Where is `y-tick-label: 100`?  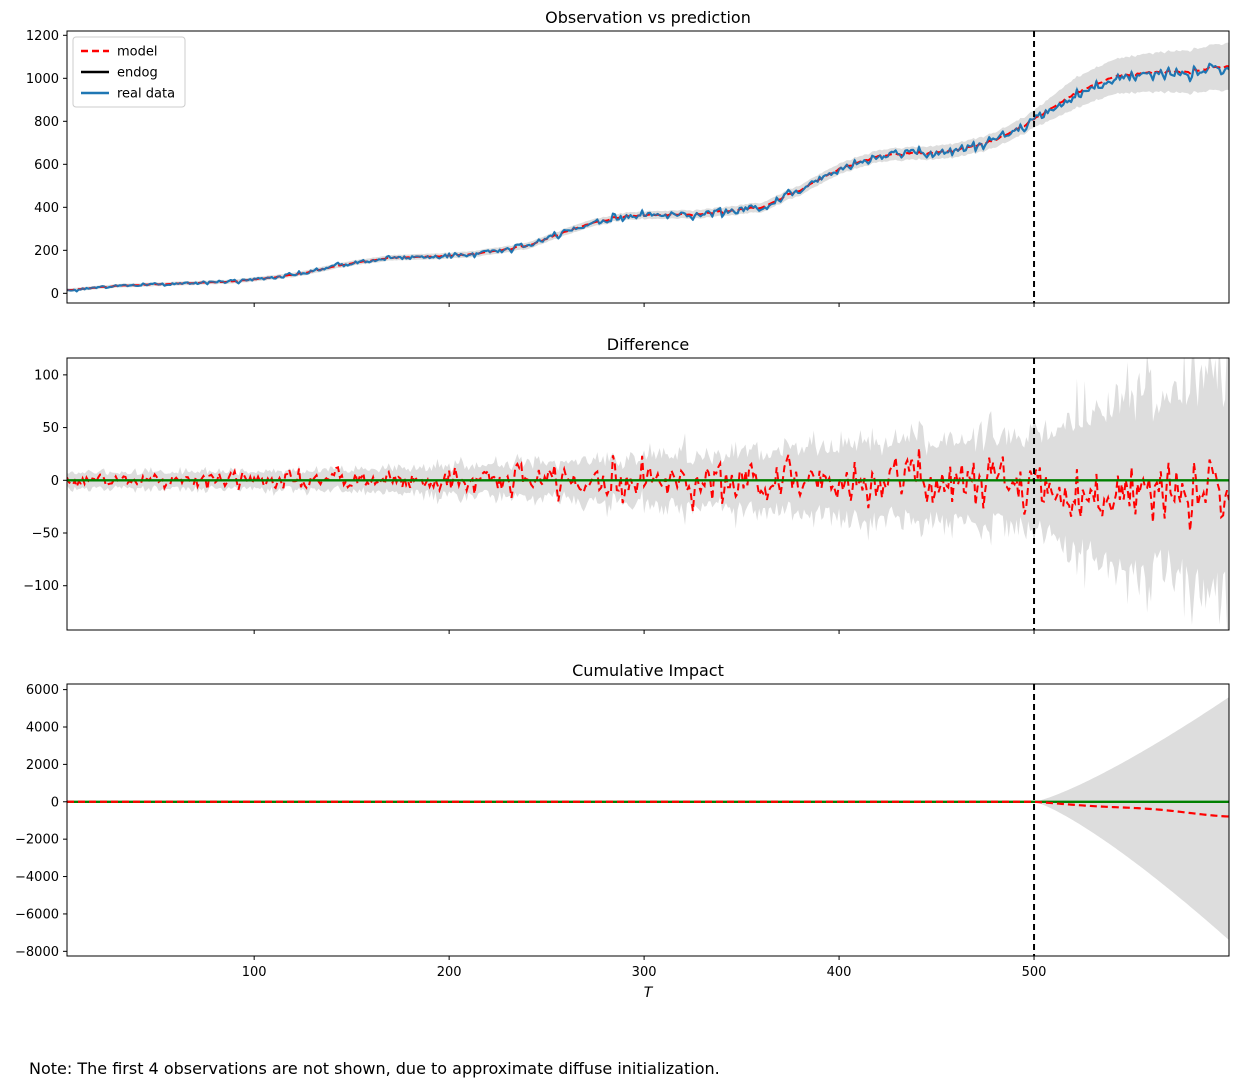 y-tick-label: 100 is located at coordinates (46, 375).